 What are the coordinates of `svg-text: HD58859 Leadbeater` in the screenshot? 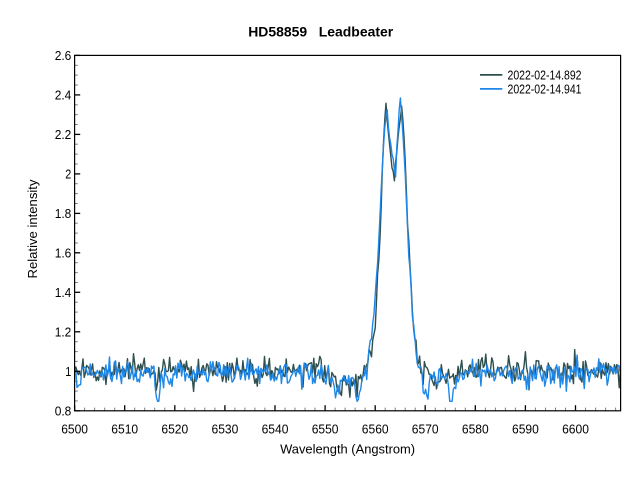 It's located at (321, 31).